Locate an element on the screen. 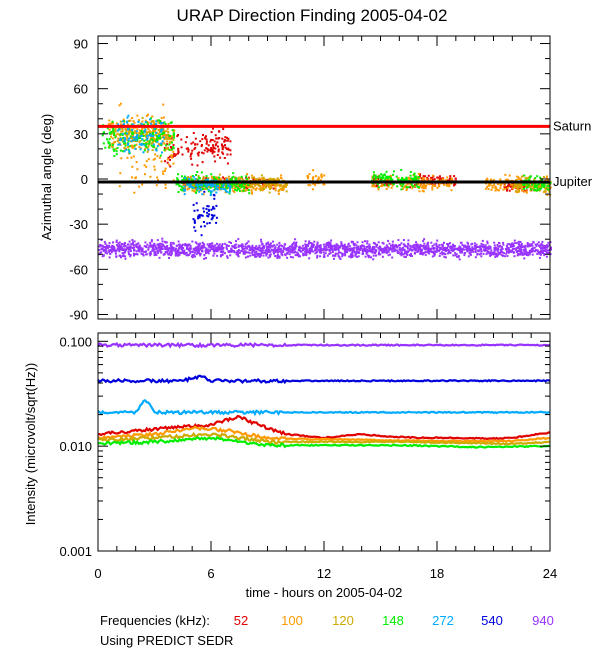 This screenshot has width=600, height=650. x-tick-label: 0 is located at coordinates (97, 573).